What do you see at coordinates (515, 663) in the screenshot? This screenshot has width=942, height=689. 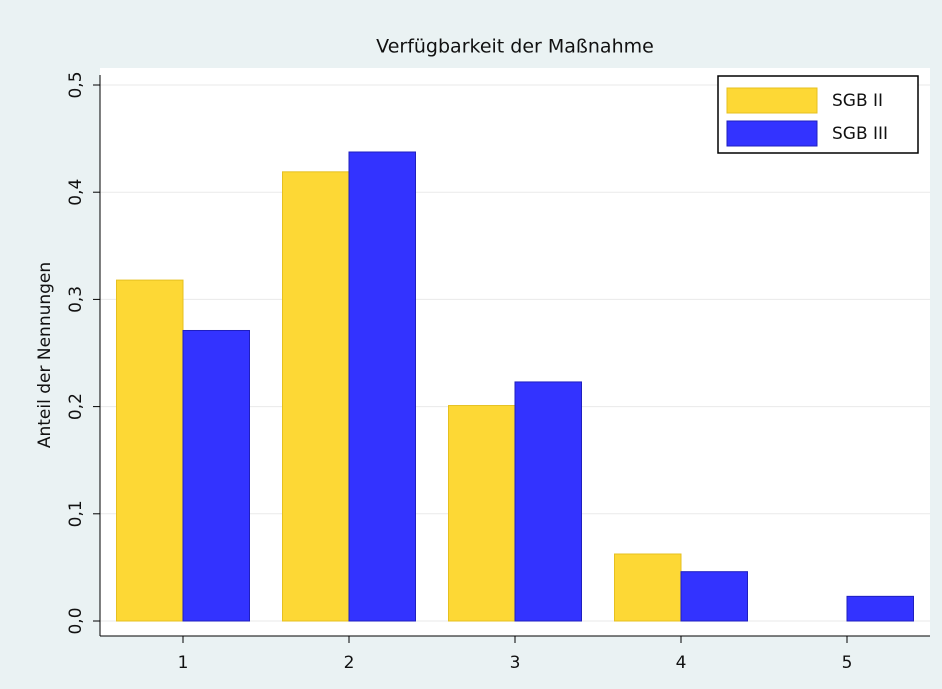 I see `x-tick-label: 3` at bounding box center [515, 663].